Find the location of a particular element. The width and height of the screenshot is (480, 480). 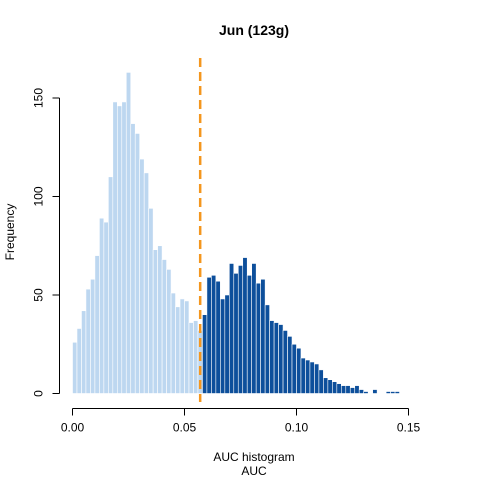

y-tick-label: 50 is located at coordinates (39, 295).